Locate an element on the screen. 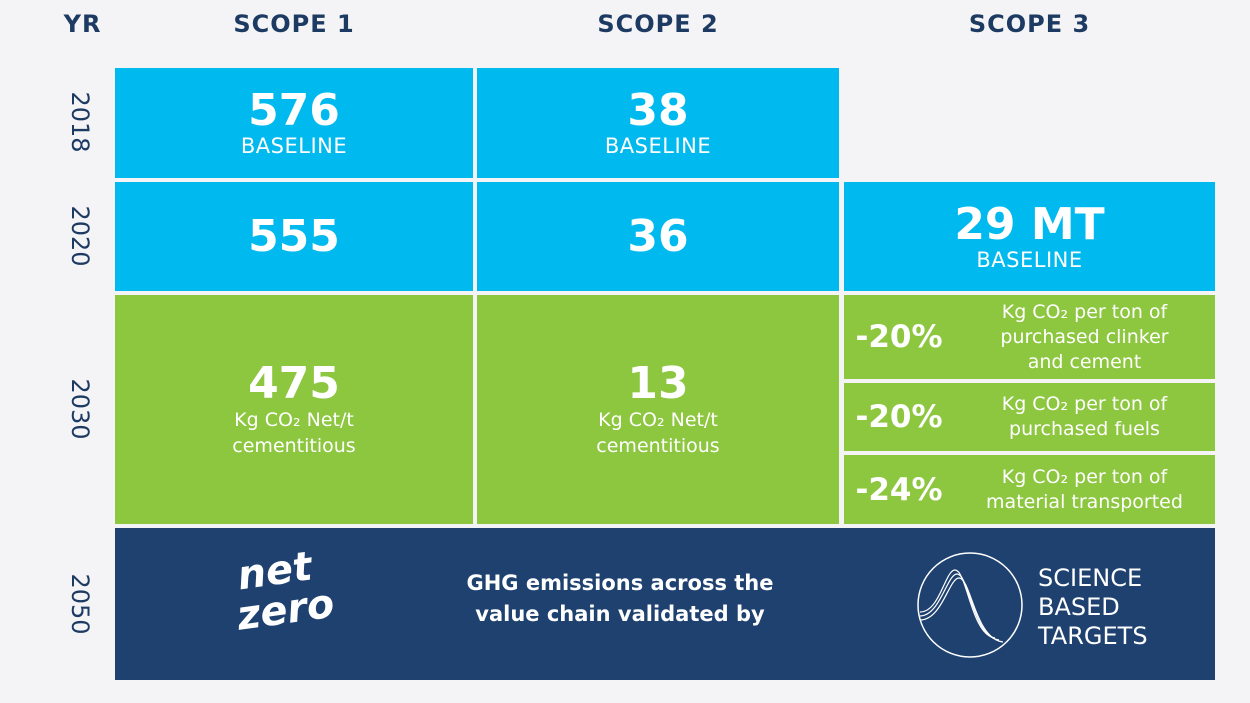  sbt-line: BASED is located at coordinates (1079, 607).